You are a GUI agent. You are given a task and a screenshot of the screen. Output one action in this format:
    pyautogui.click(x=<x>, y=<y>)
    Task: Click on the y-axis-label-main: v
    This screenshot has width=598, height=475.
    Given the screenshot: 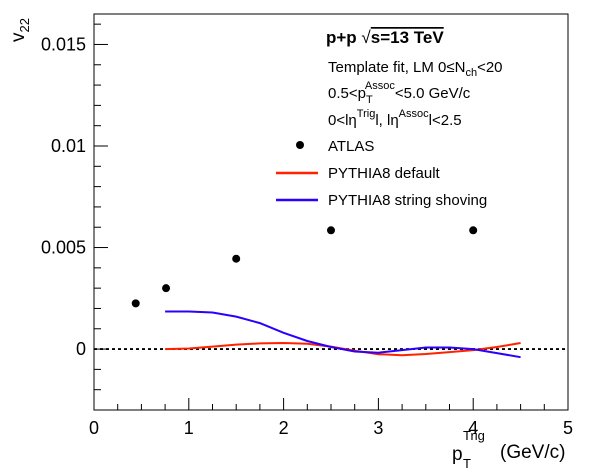 What is the action you would take?
    pyautogui.click(x=18, y=37)
    